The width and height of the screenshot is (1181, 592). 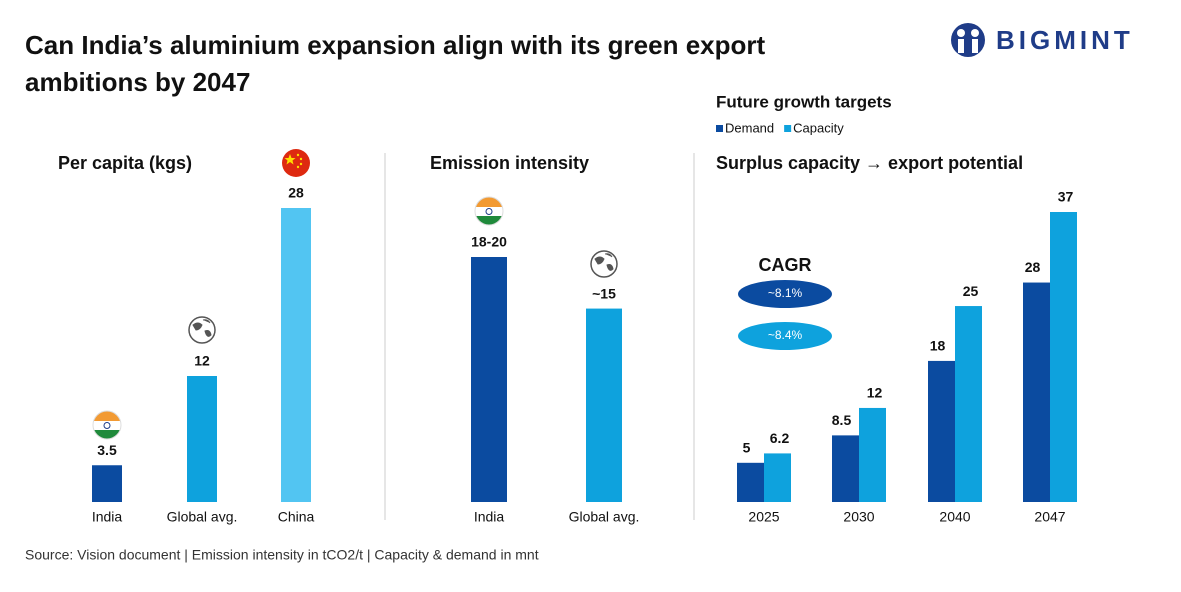 I want to click on x-tick-label: 2025, so click(x=763, y=517).